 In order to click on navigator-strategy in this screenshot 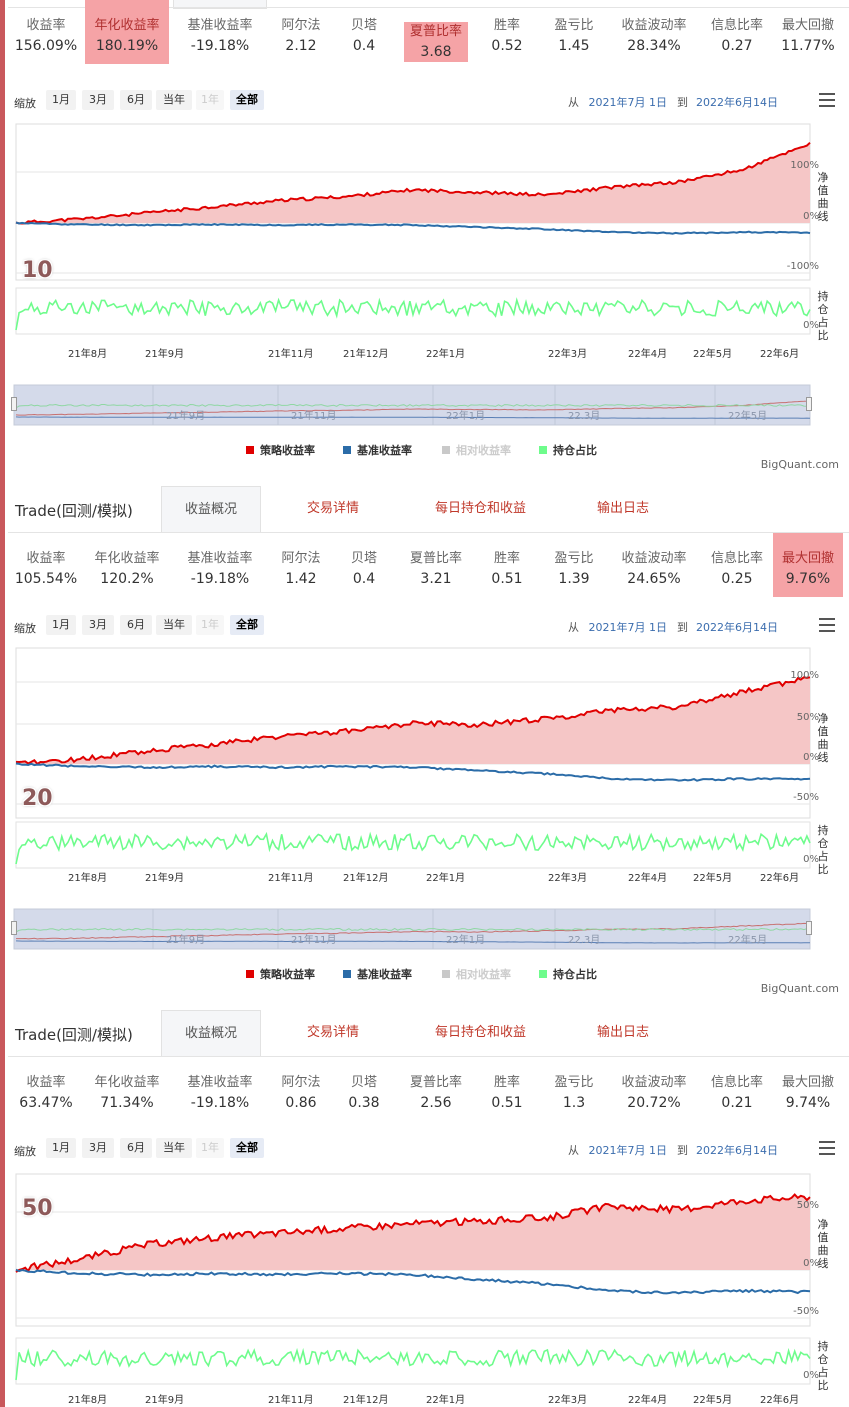, I will do `click(413, 408)`.